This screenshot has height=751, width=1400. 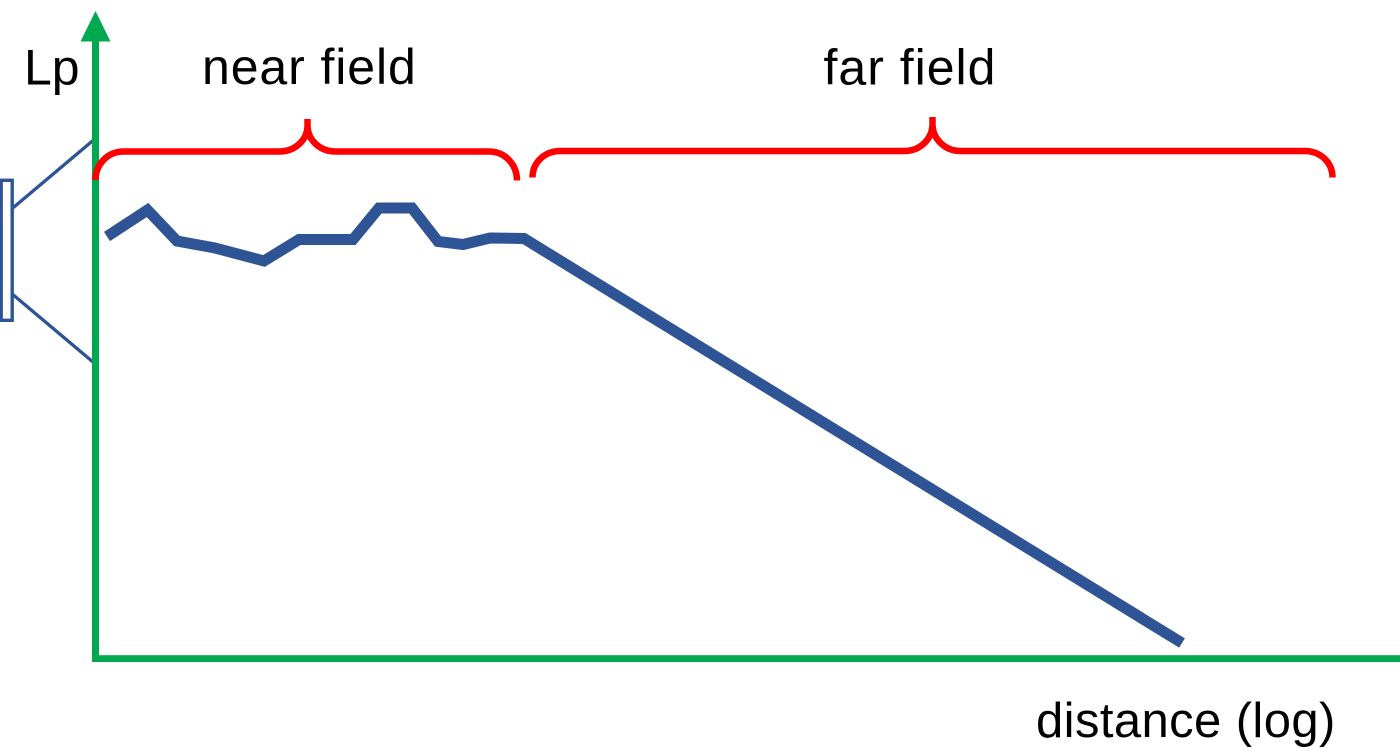 What do you see at coordinates (309, 67) in the screenshot?
I see `svg-text: near field` at bounding box center [309, 67].